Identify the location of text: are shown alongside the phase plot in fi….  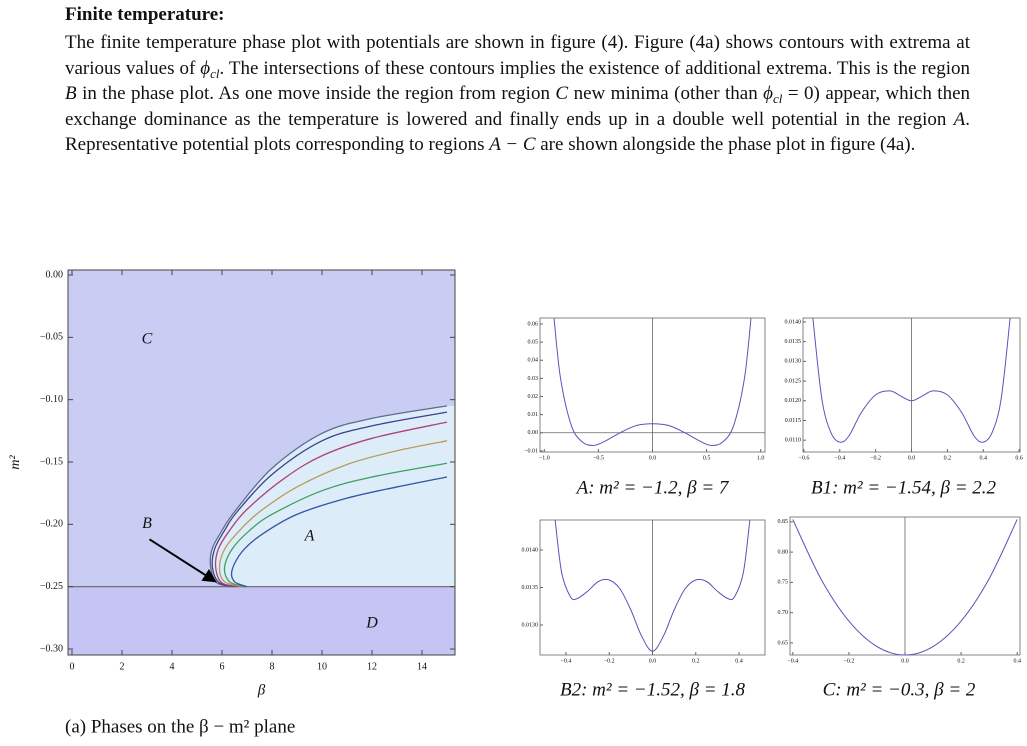
(725, 145).